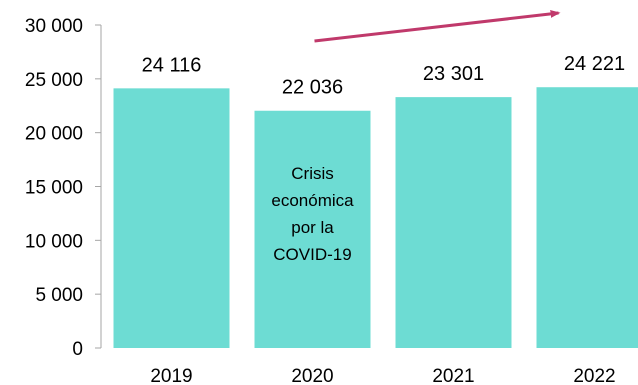 This screenshot has height=385, width=638. What do you see at coordinates (171, 218) in the screenshot?
I see `bar-2019` at bounding box center [171, 218].